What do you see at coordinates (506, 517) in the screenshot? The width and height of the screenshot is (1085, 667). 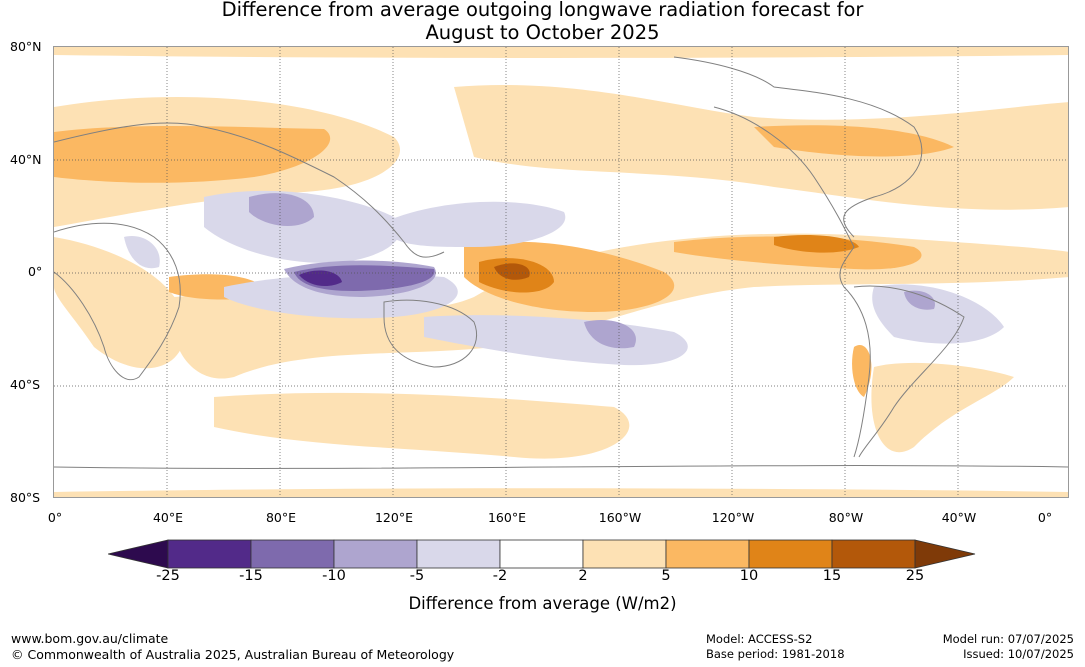 I see `lon-label-160e: 160°E` at bounding box center [506, 517].